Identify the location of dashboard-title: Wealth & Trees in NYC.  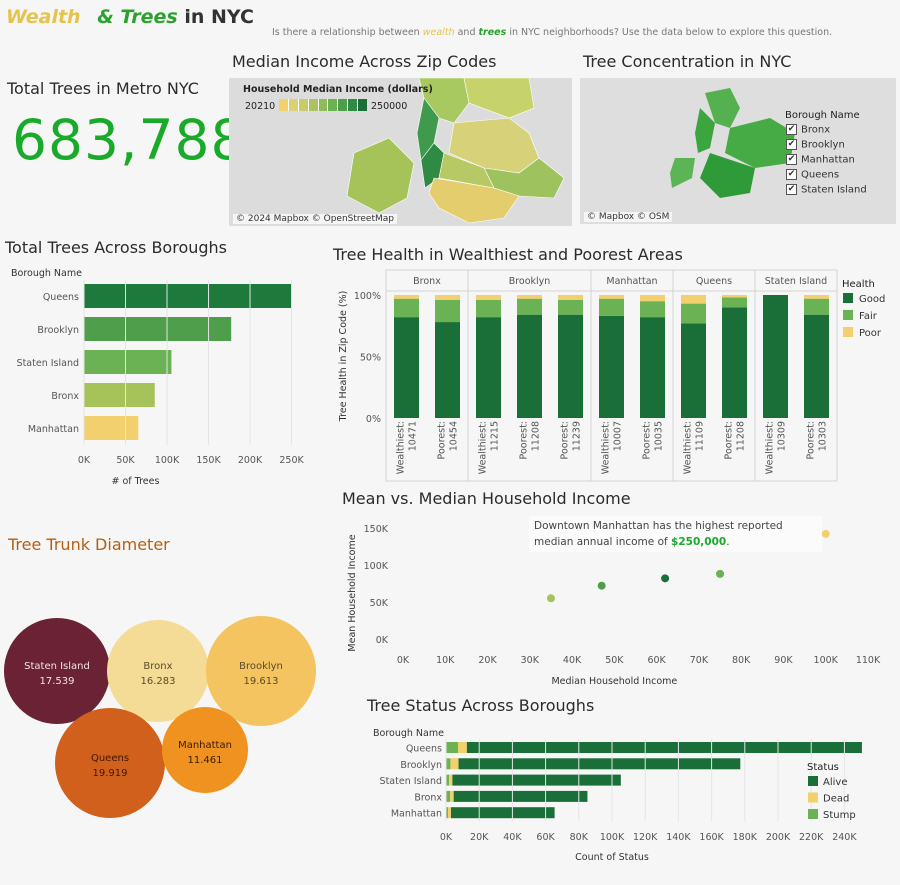
(130, 17).